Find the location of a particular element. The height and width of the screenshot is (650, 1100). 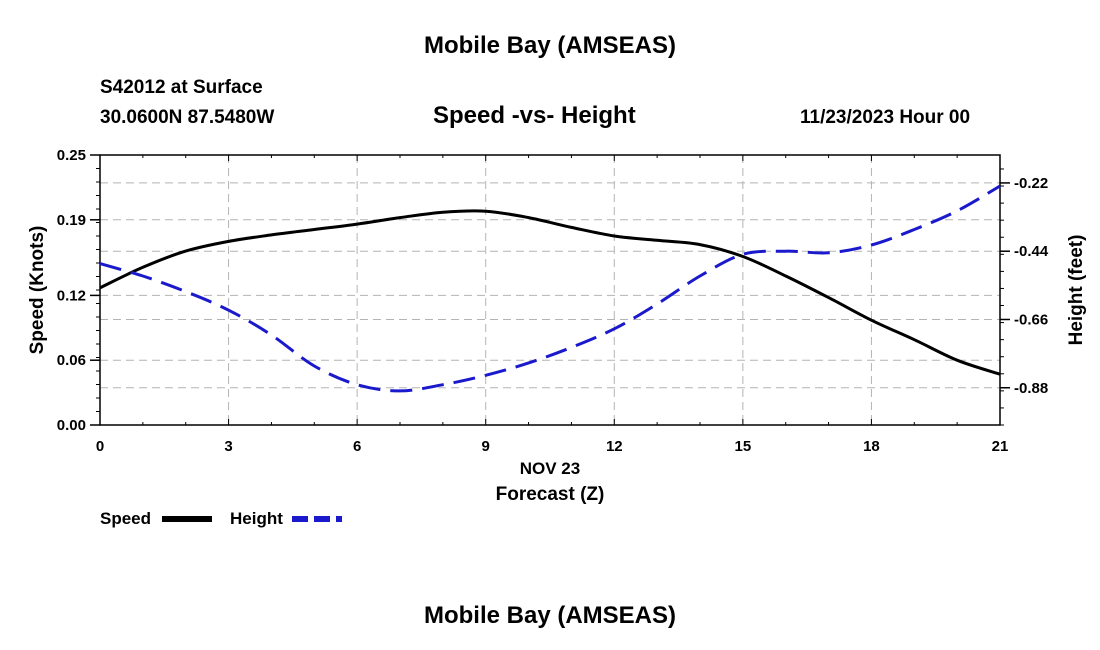

footer-title: Mobile Bay (AMSEAS) is located at coordinates (550, 615).